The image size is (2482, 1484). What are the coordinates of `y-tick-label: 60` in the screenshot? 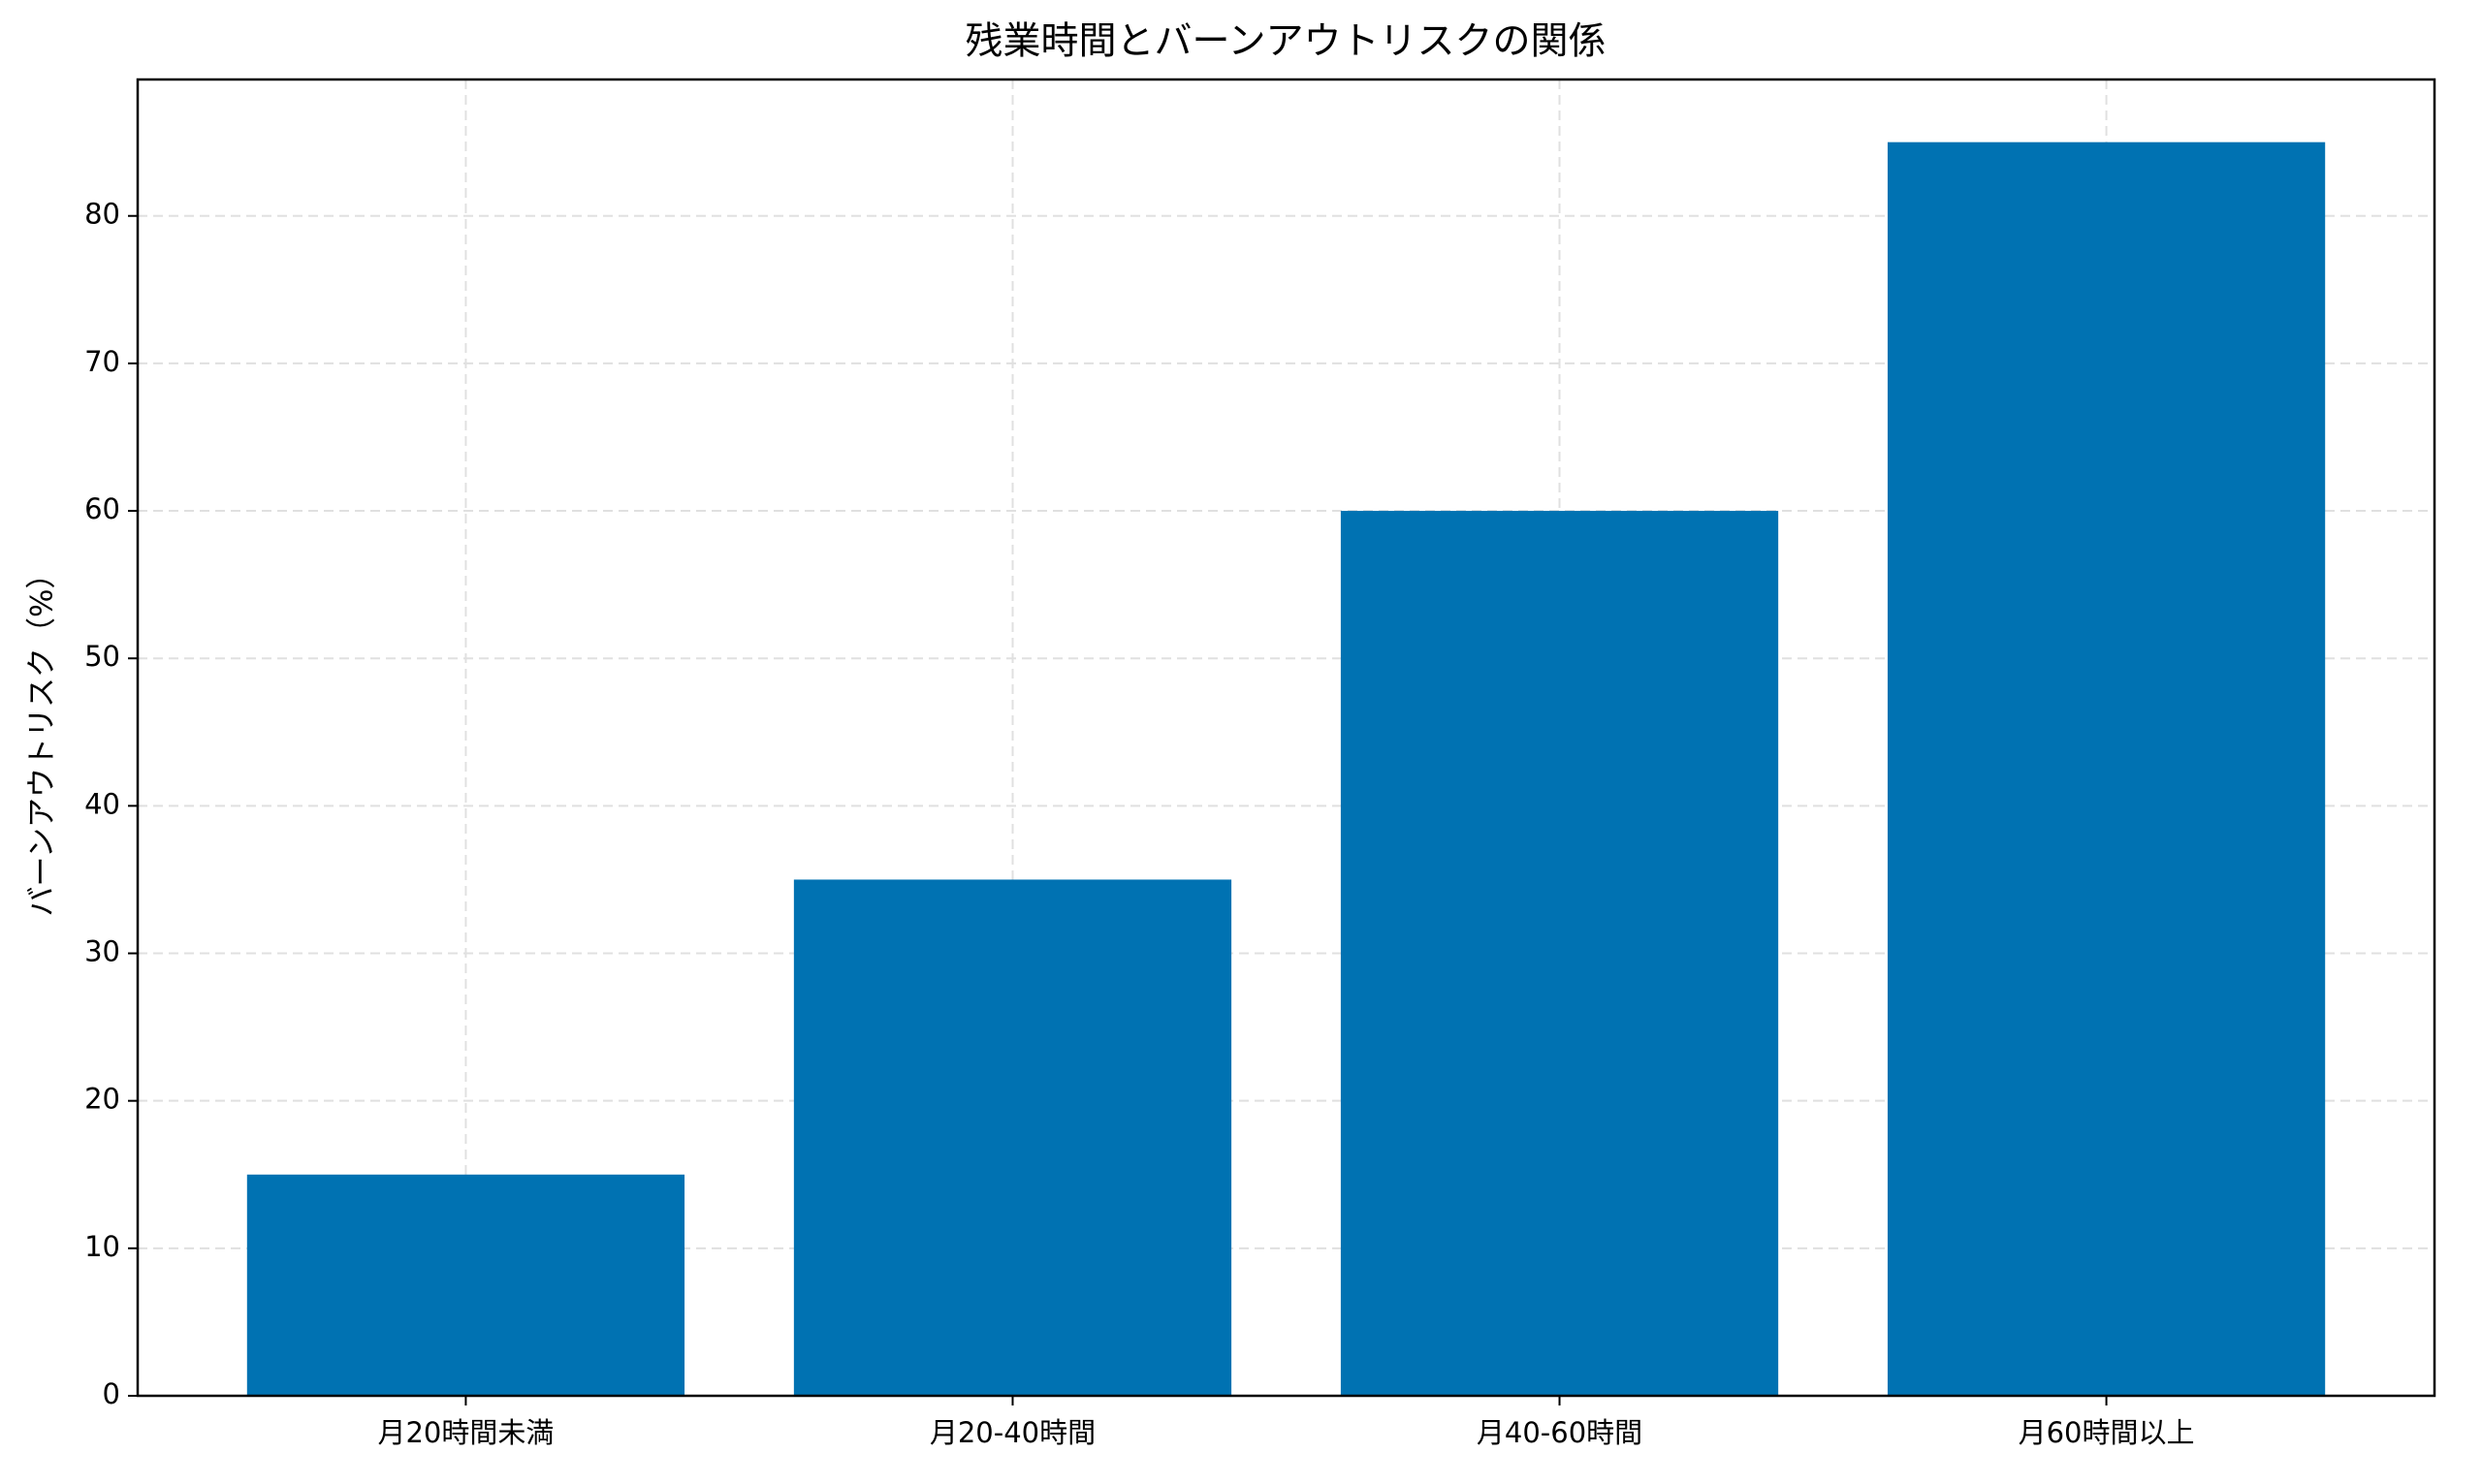 It's located at (102, 508).